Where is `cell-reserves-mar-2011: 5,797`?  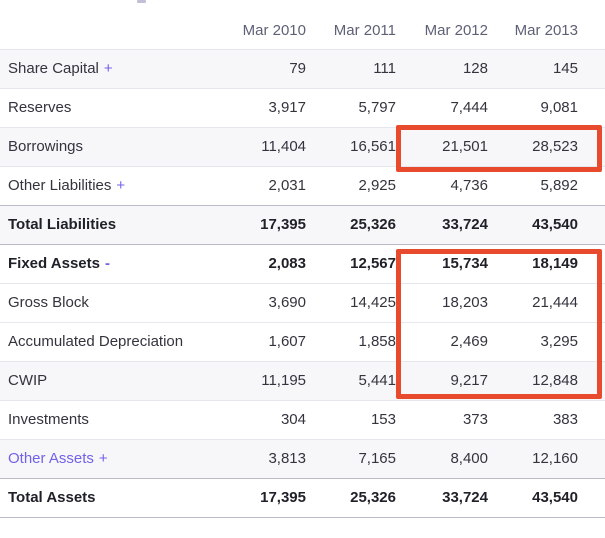
cell-reserves-mar-2011: 5,797 is located at coordinates (377, 107).